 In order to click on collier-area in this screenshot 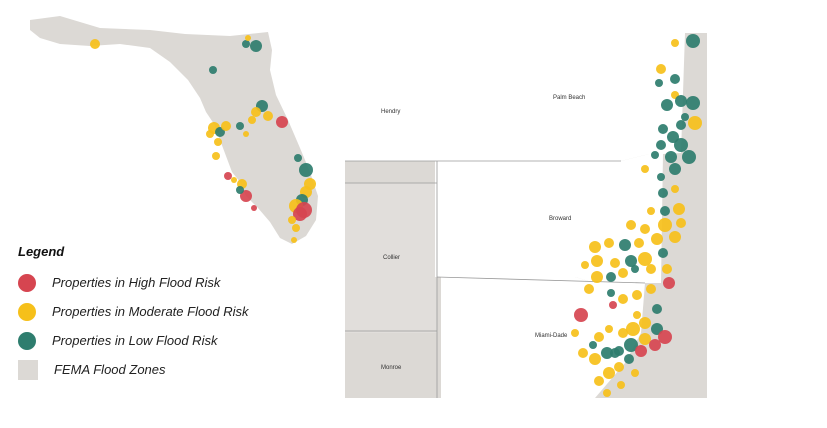, I will do `click(391, 258)`.